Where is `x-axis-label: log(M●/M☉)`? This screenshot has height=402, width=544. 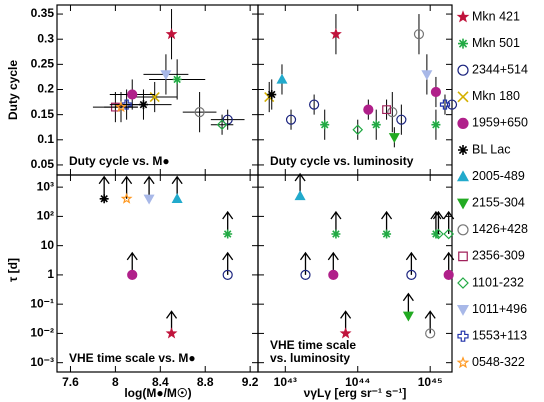
x-axis-label: log(M●/M☉) is located at coordinates (157, 393).